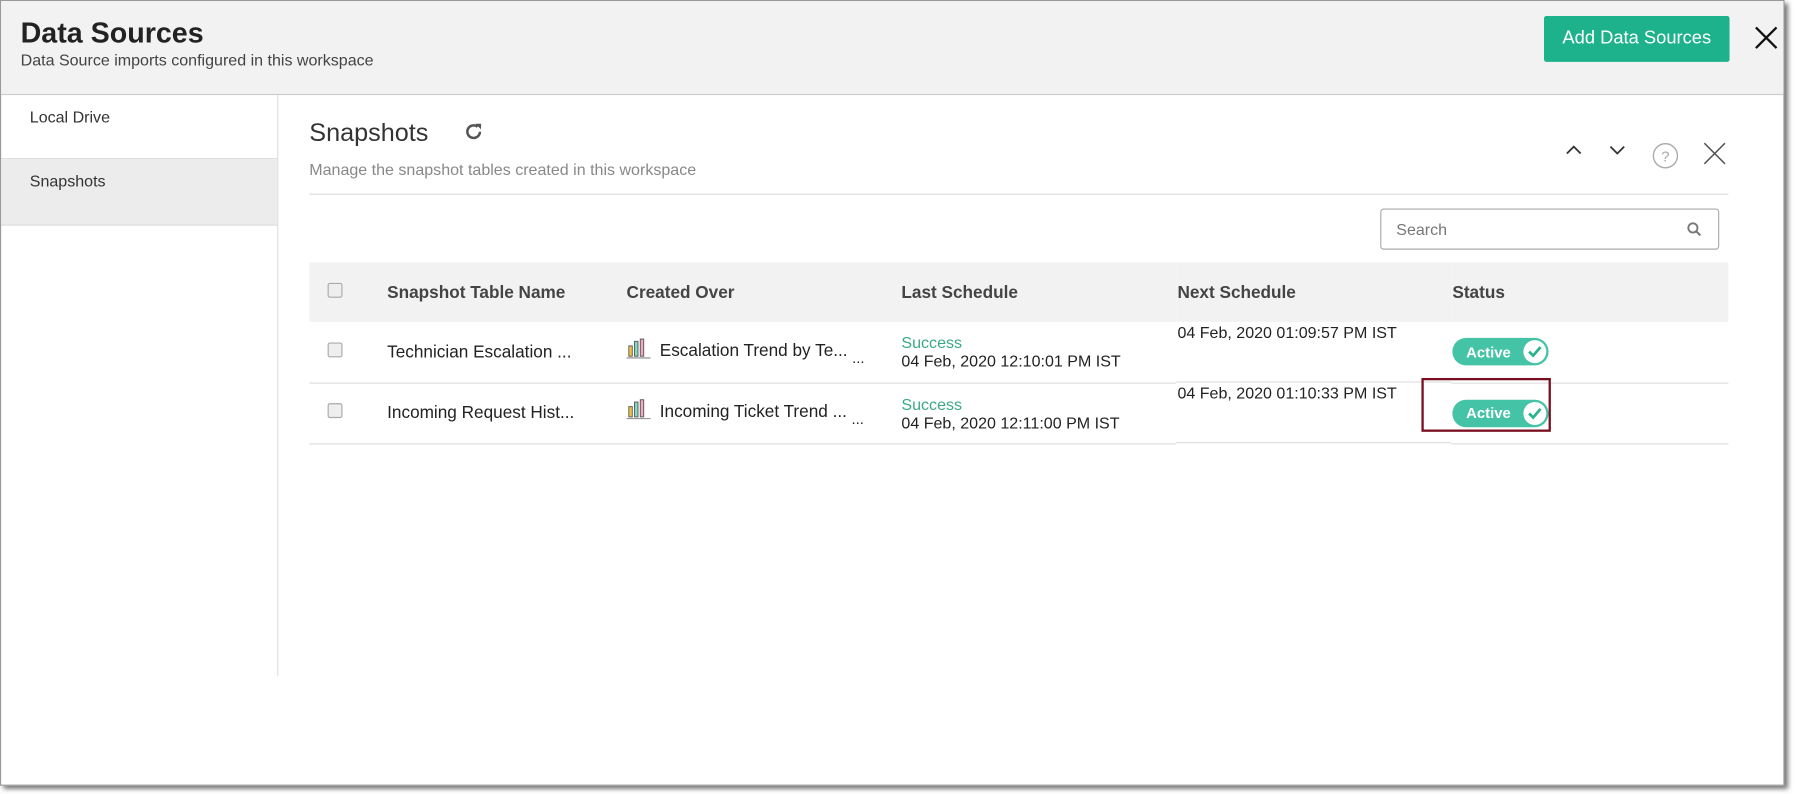  I want to click on next-schedule-time: 04 Feb, 2020 01:09:57 PM IST, so click(1314, 352).